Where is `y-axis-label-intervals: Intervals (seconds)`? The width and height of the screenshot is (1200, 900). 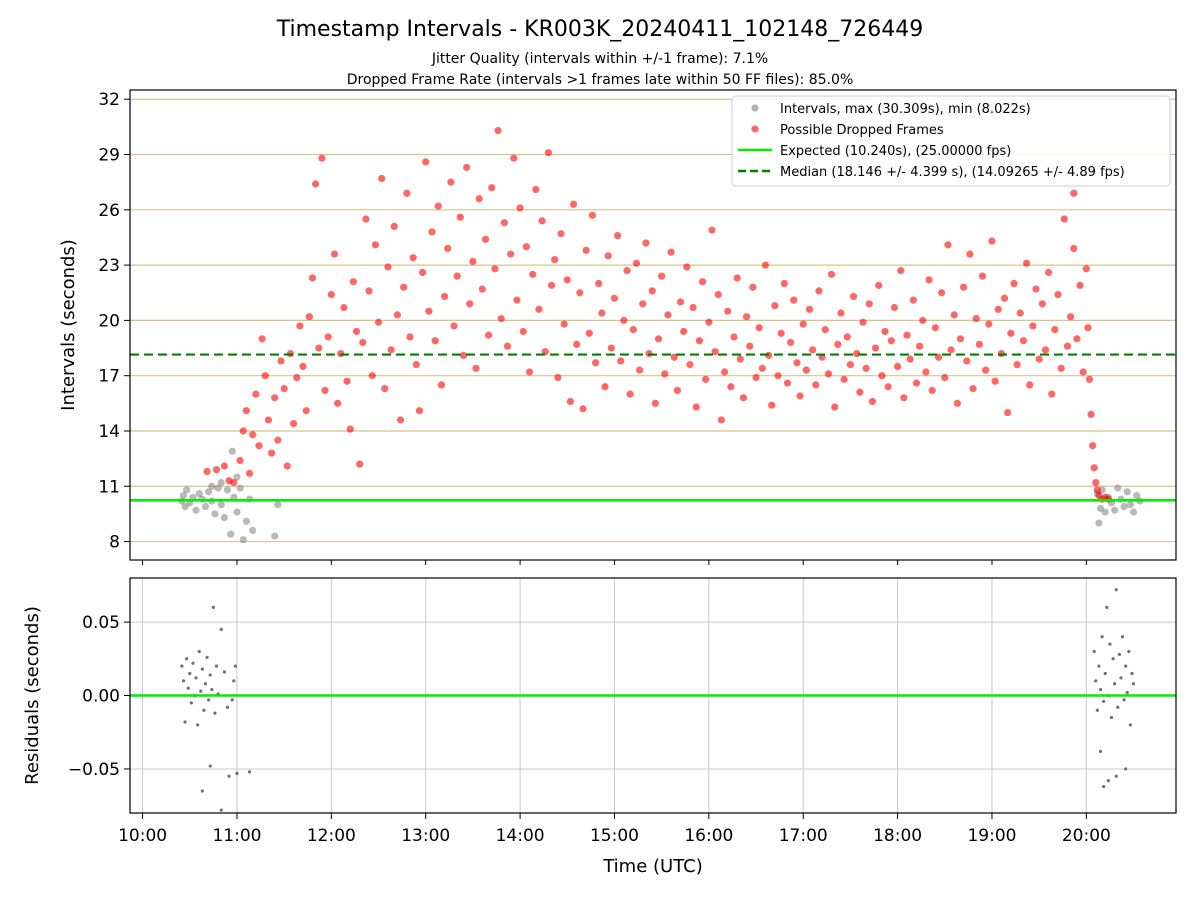
y-axis-label-intervals: Intervals (seconds) is located at coordinates (68, 325).